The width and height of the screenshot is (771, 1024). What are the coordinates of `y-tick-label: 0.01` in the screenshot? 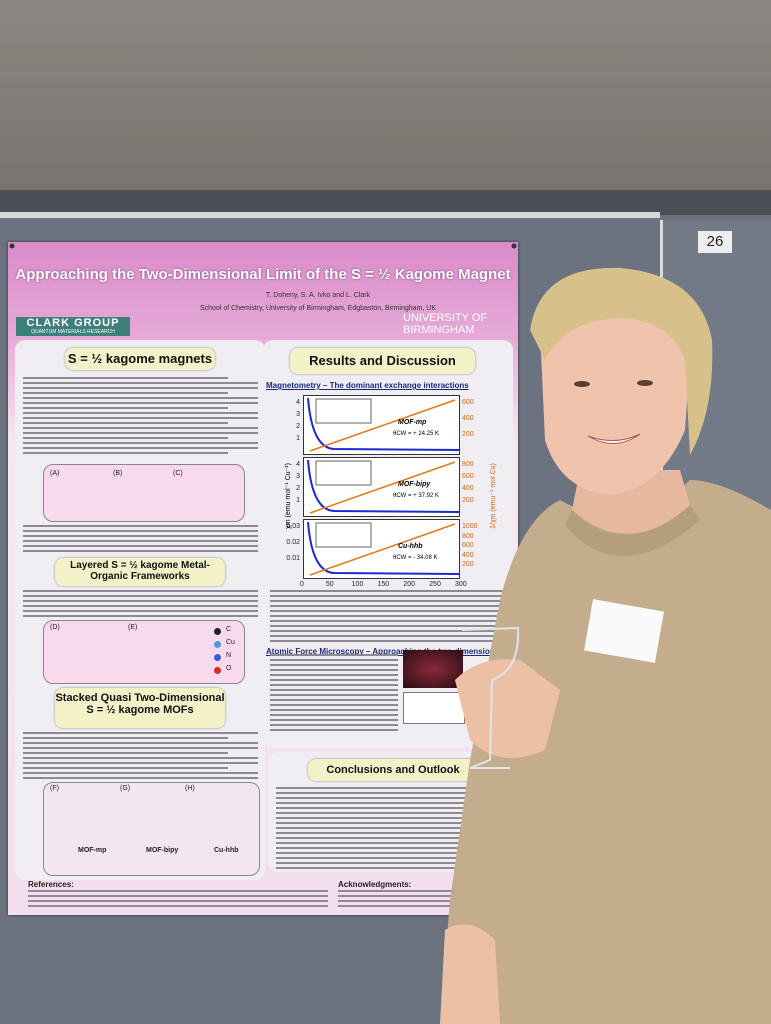 It's located at (293, 558).